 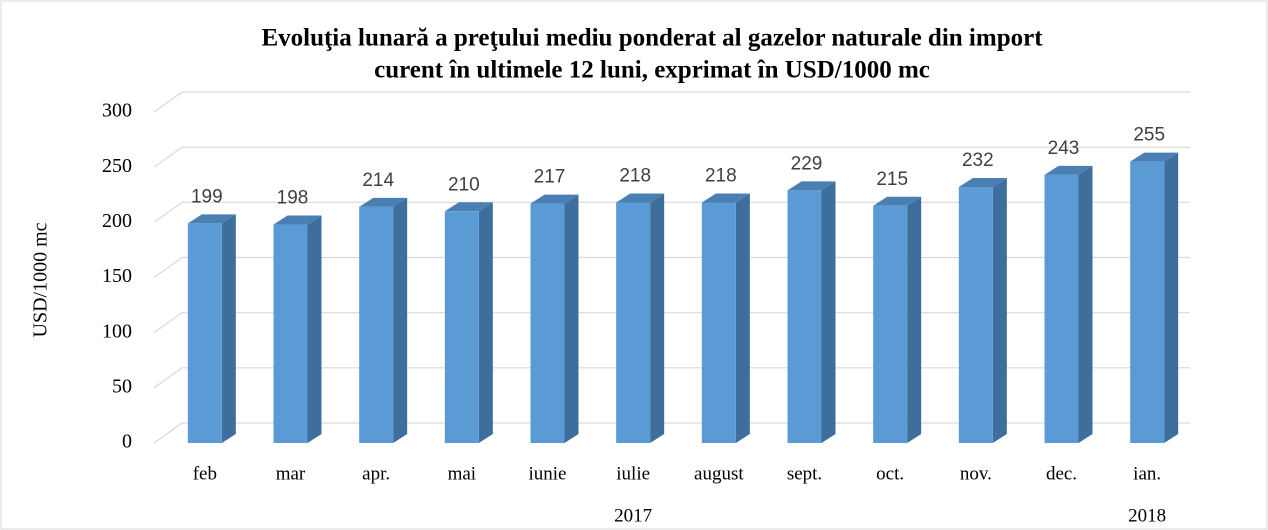 I want to click on x-tick-label: feb, so click(x=205, y=473).